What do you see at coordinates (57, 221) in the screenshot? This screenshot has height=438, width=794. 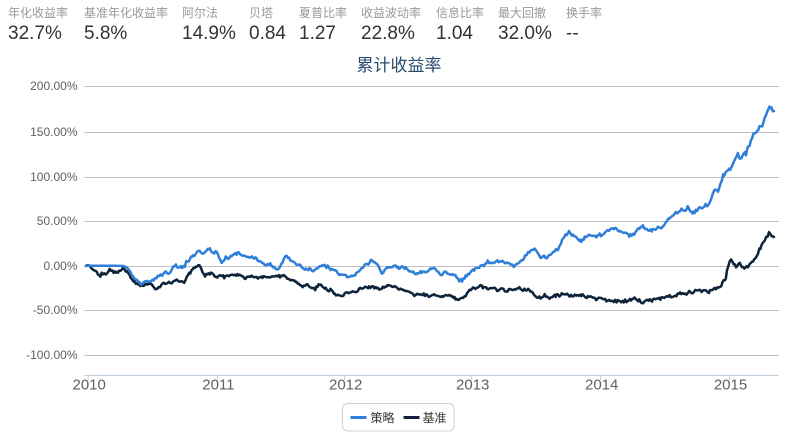 I see `svg-text: 50.00%` at bounding box center [57, 221].